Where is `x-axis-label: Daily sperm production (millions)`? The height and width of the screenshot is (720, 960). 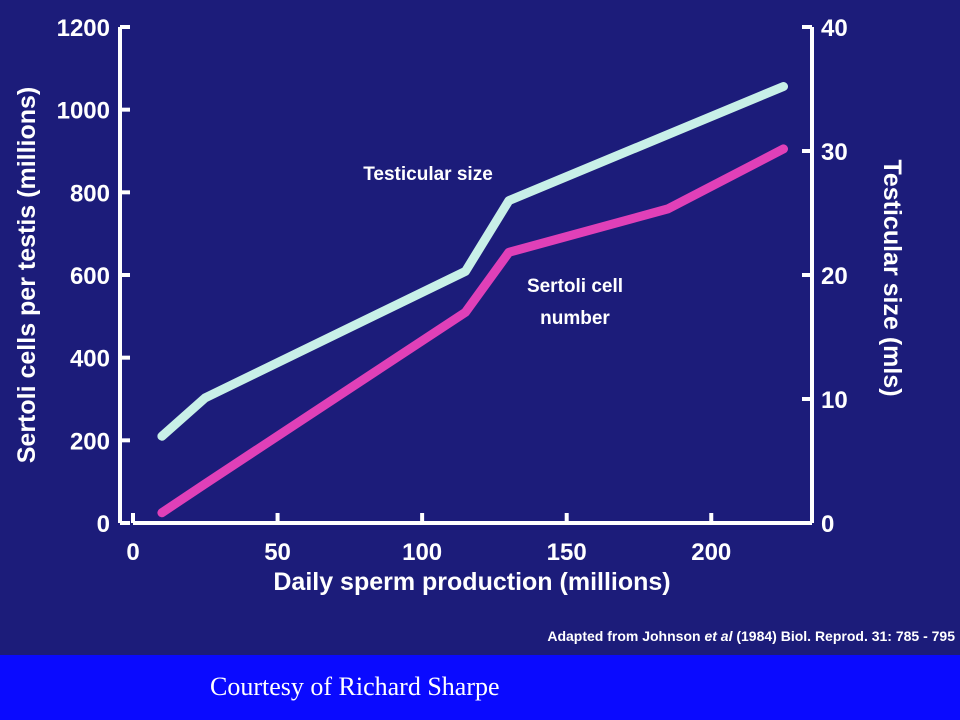
x-axis-label: Daily sperm production (millions) is located at coordinates (471, 582).